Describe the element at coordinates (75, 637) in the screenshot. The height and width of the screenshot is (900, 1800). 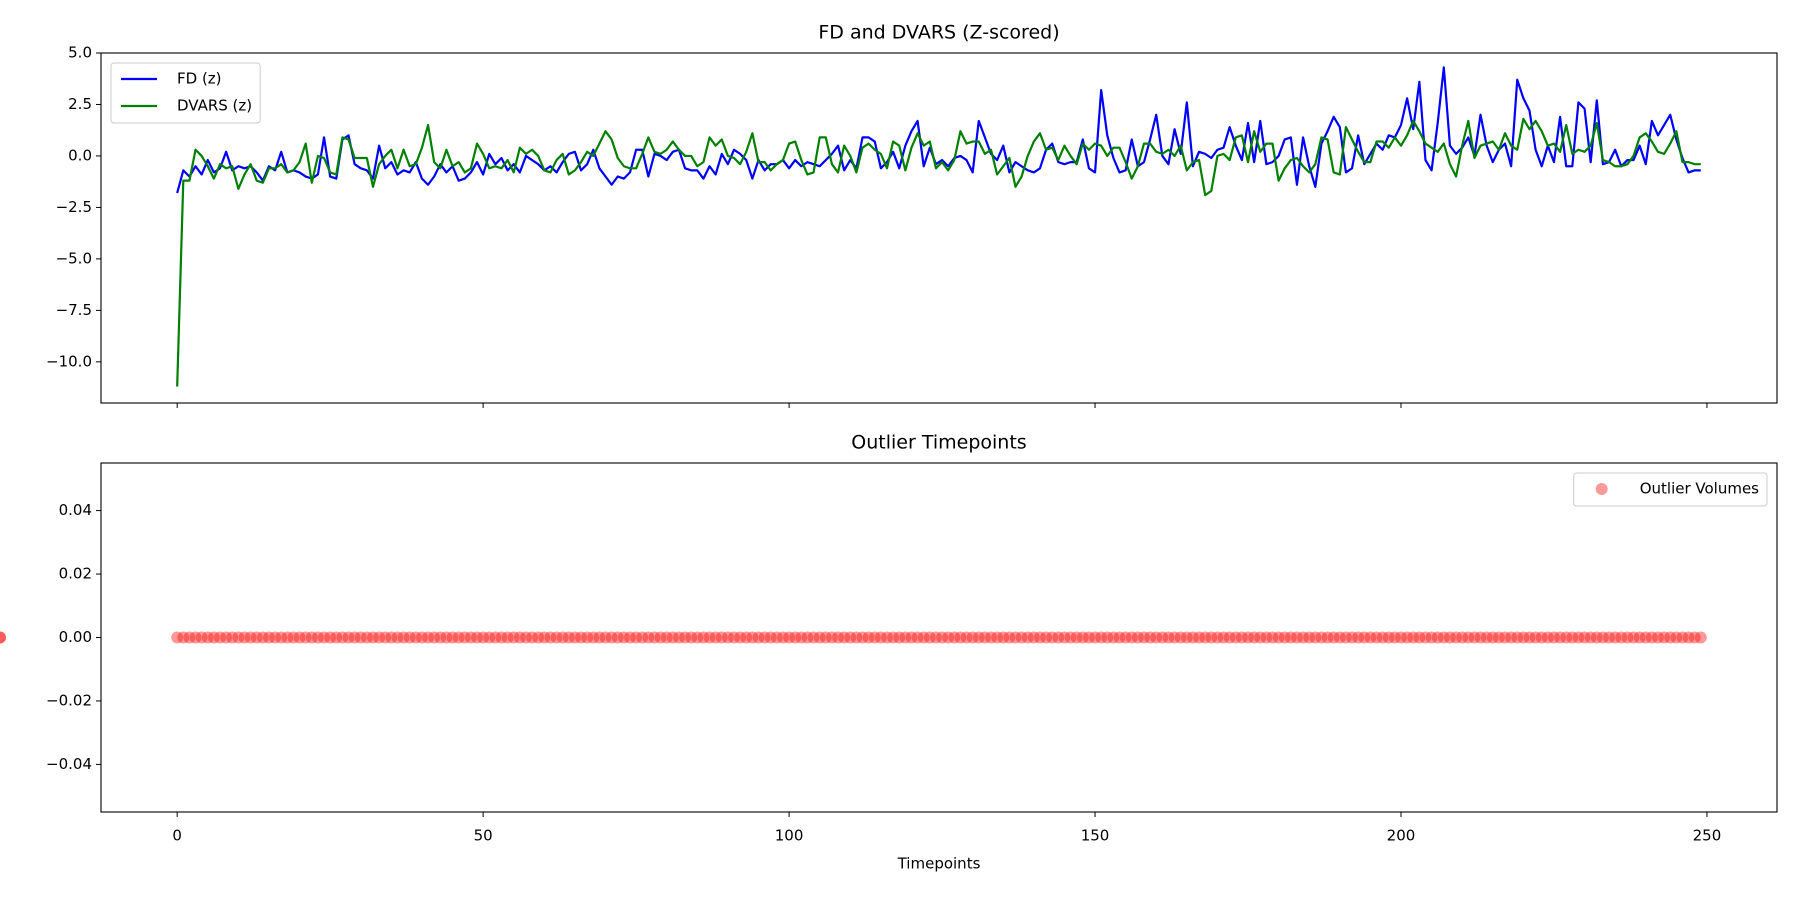
I see `y-tick-label: 0.00` at that location.